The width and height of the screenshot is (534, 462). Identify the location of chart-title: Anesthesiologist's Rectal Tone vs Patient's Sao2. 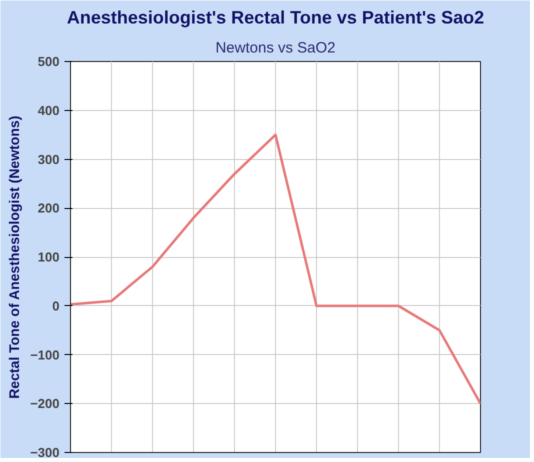
(275, 18).